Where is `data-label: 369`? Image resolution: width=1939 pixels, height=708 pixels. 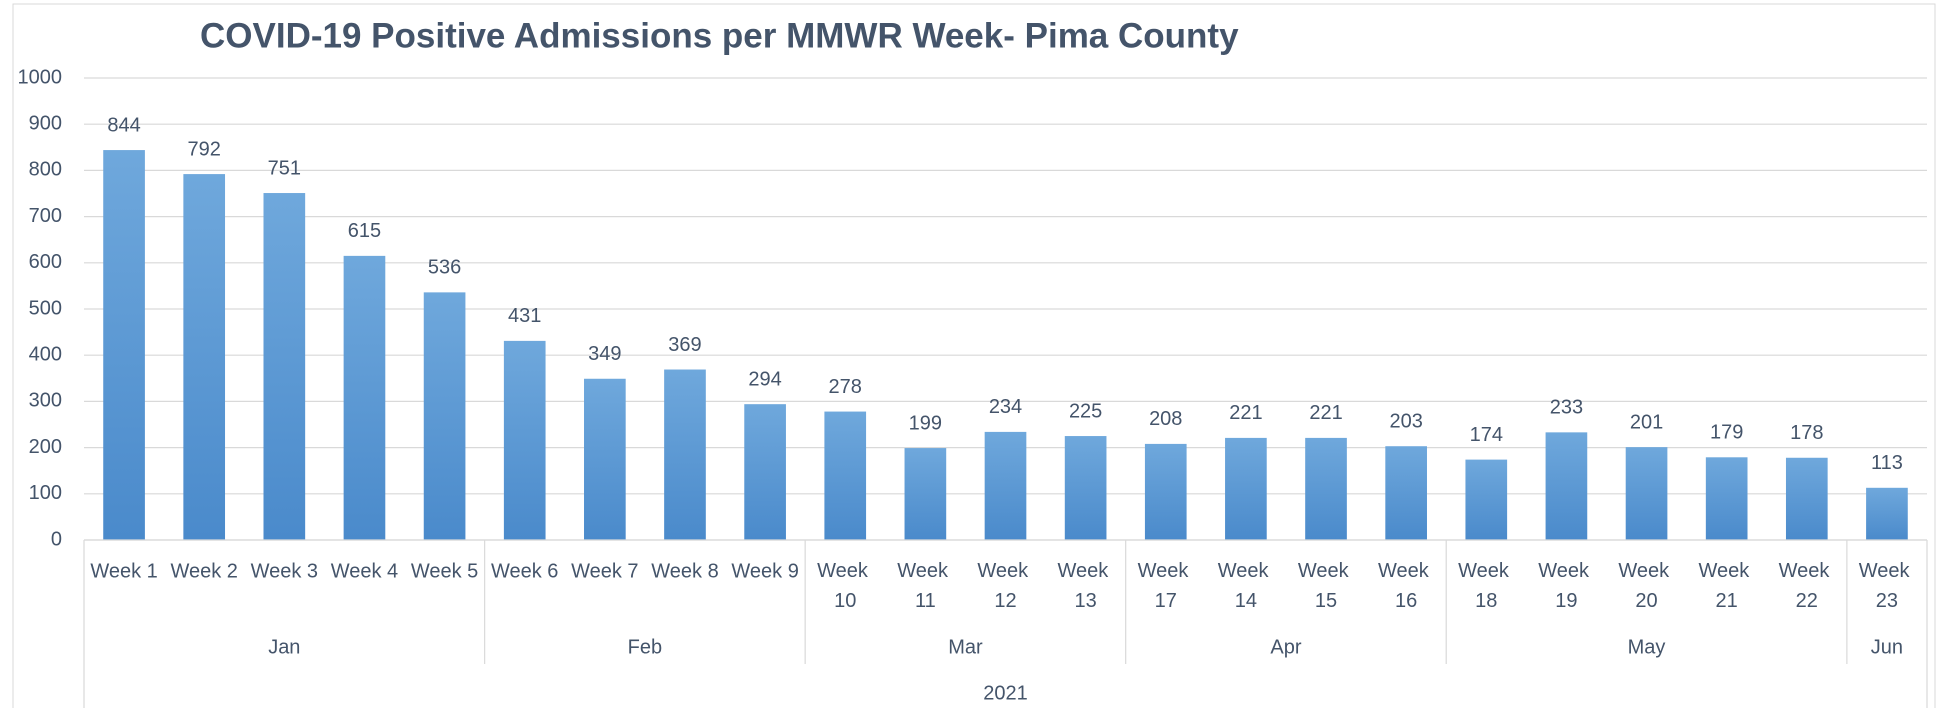
data-label: 369 is located at coordinates (684, 345).